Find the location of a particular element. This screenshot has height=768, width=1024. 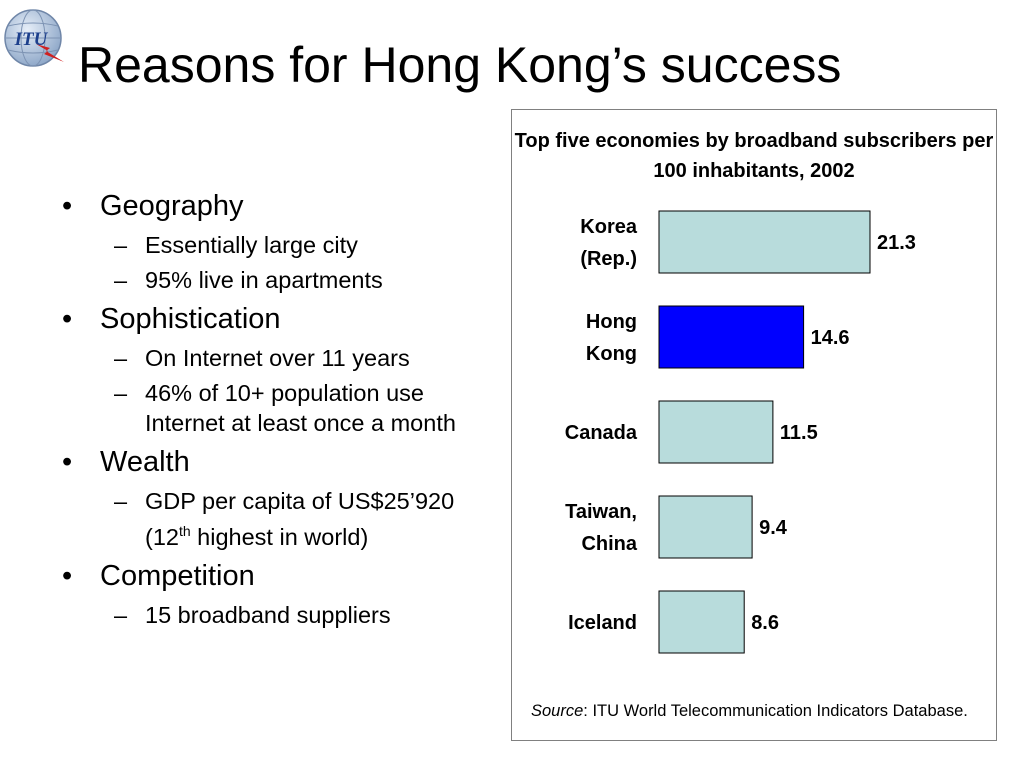

category-label: Iceland is located at coordinates (602, 623).